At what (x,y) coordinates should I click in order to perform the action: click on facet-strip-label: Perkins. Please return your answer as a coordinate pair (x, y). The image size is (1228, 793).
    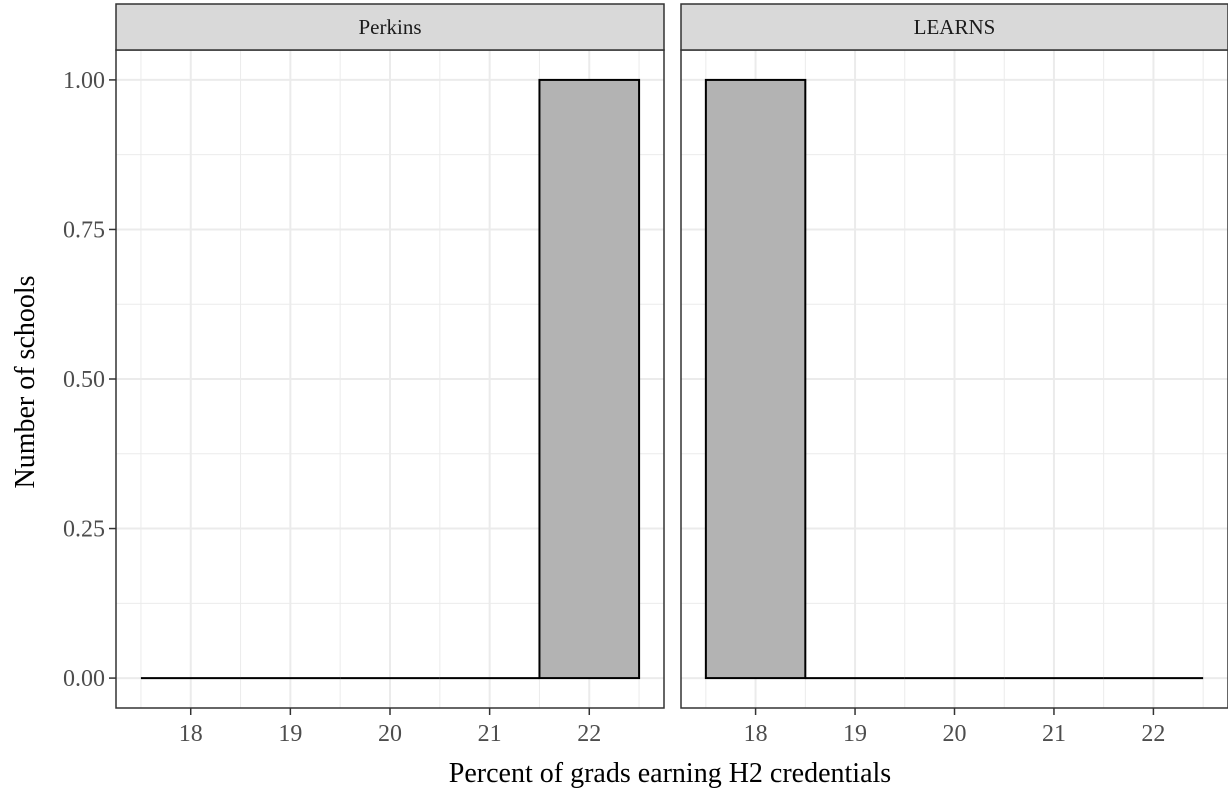
    Looking at the image, I should click on (390, 27).